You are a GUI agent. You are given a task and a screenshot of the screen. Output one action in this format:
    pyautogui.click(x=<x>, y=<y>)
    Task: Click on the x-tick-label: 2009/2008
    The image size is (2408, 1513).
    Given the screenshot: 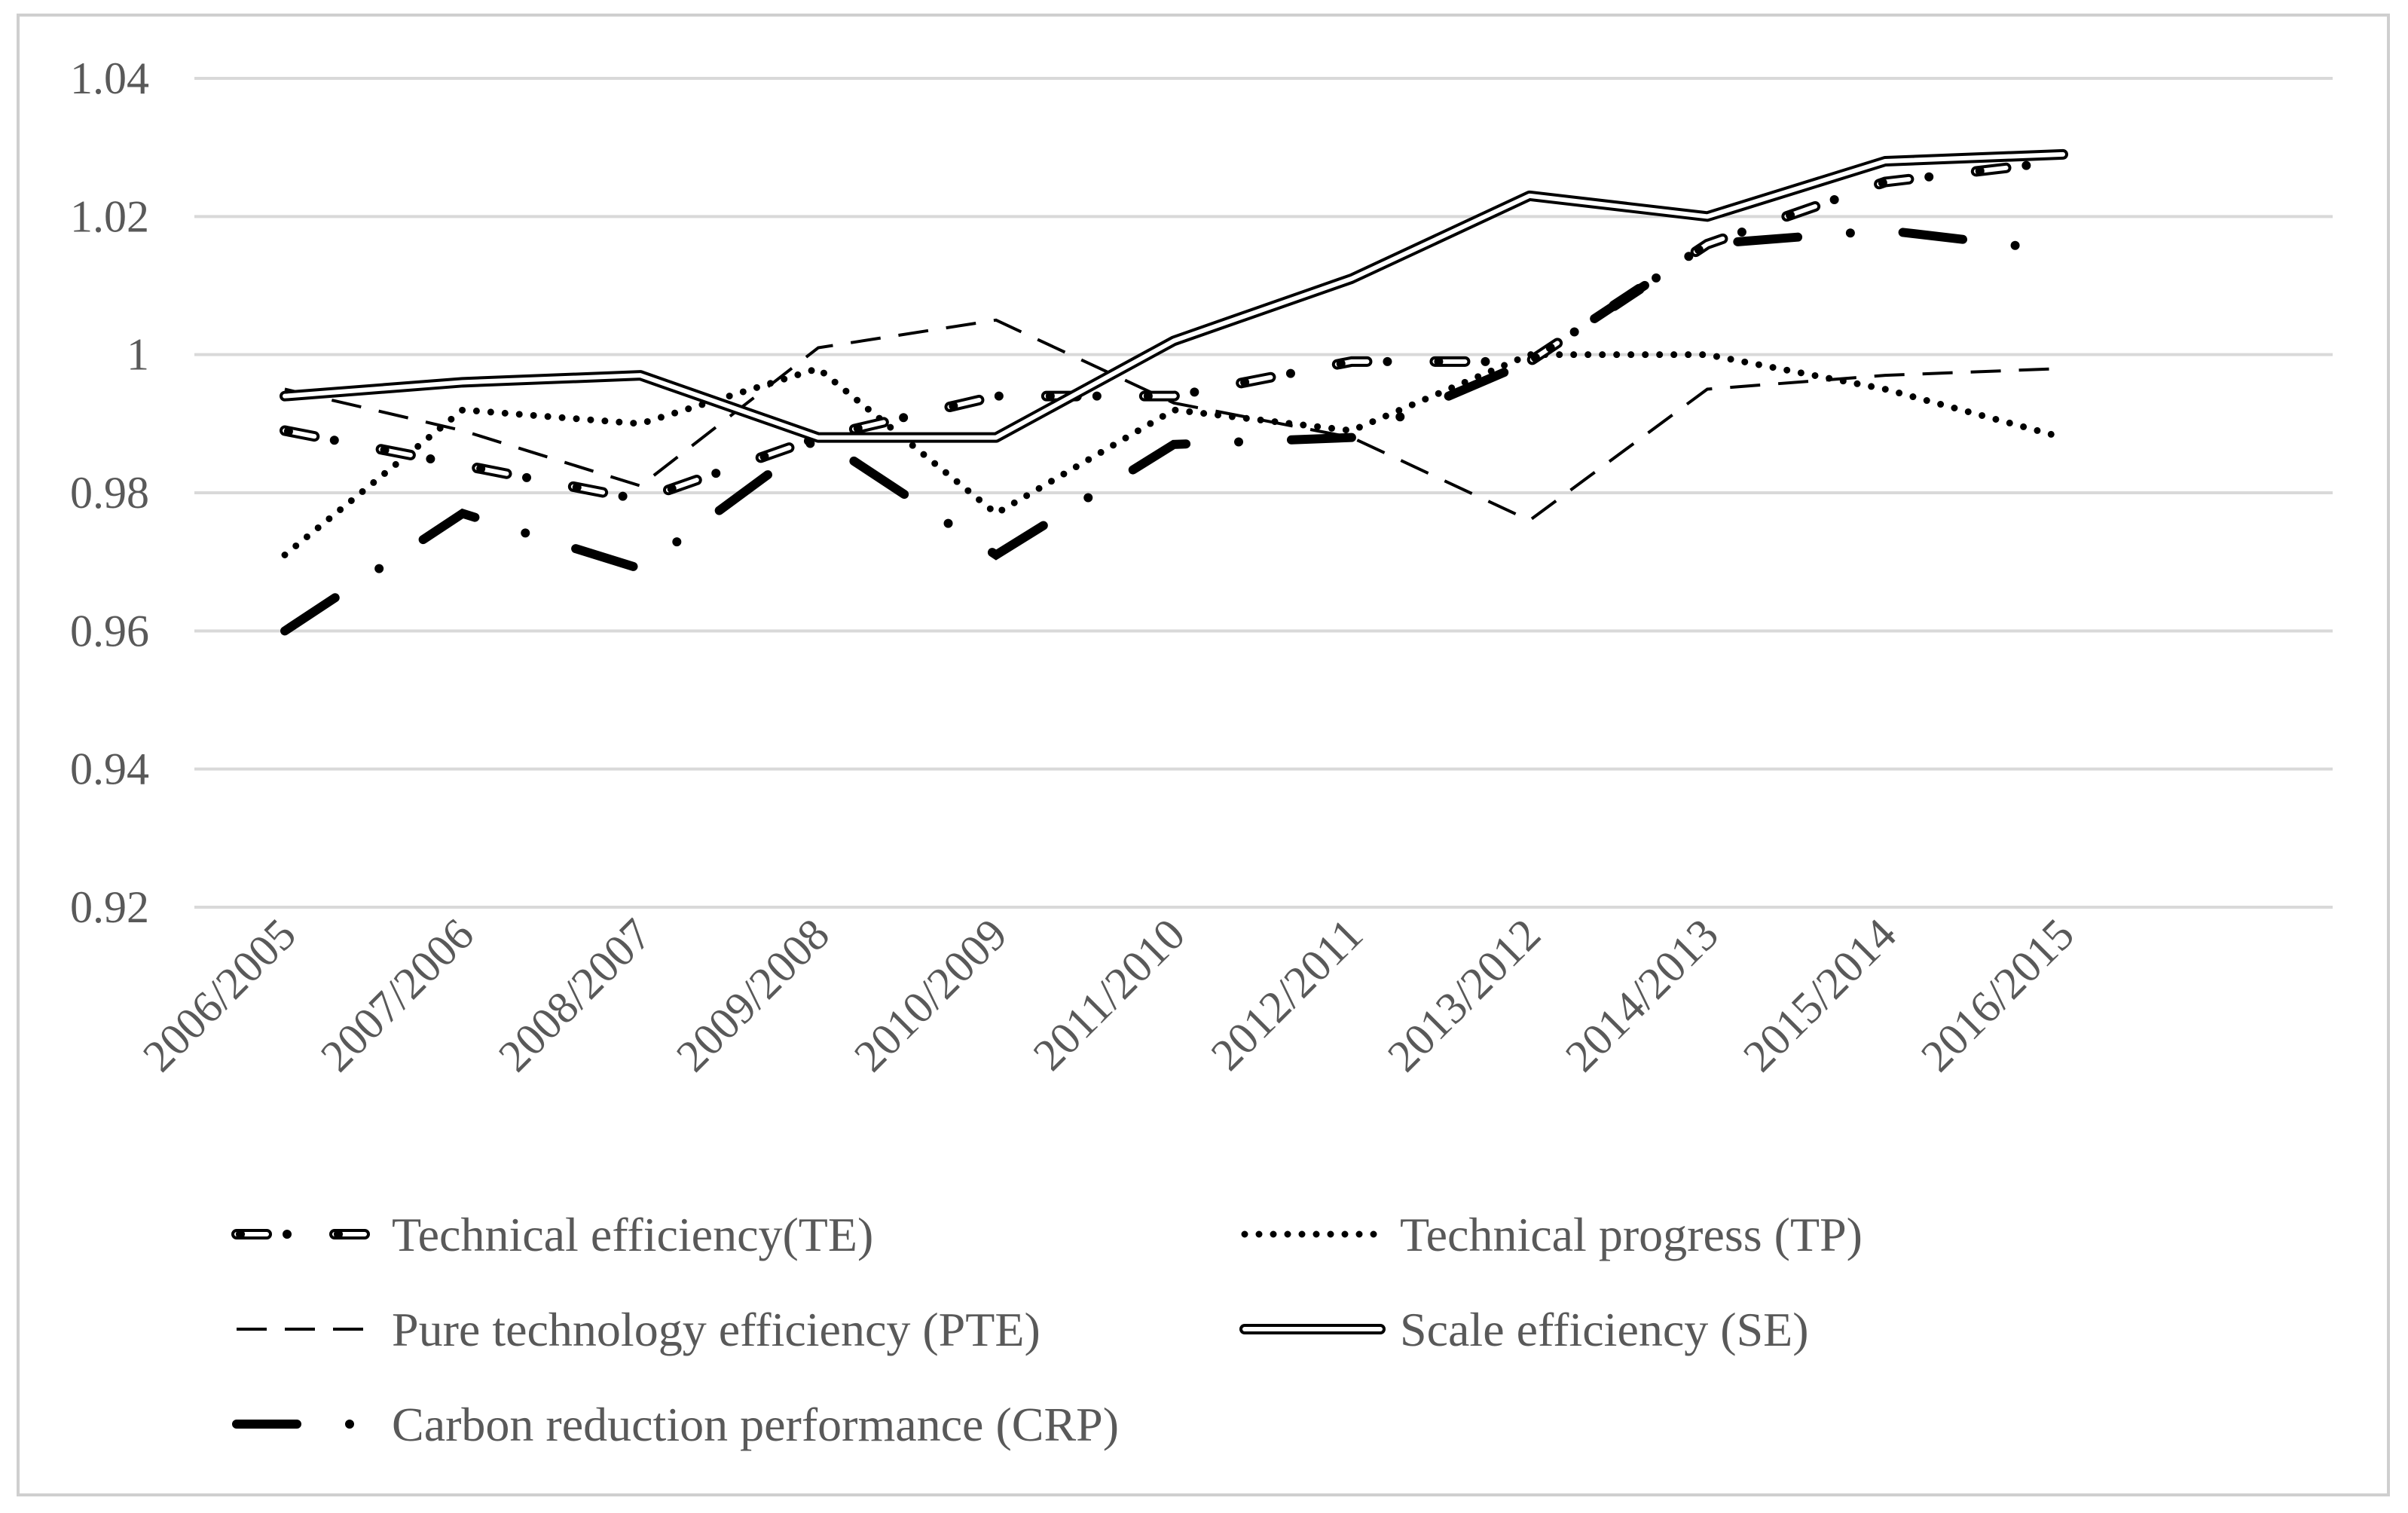 What is the action you would take?
    pyautogui.click(x=753, y=995)
    